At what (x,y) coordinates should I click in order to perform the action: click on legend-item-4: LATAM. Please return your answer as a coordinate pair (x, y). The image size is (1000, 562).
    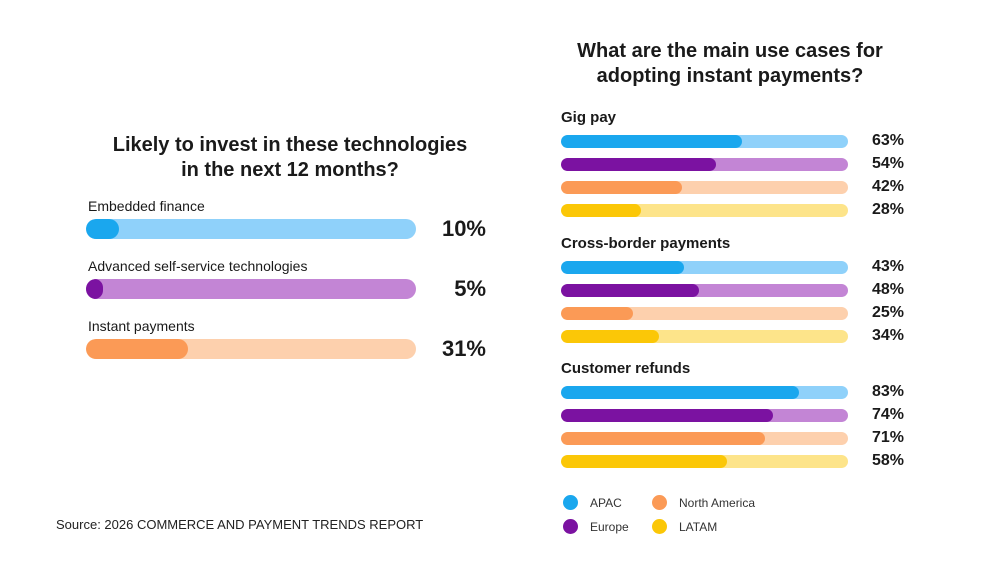
    Looking at the image, I should click on (684, 526).